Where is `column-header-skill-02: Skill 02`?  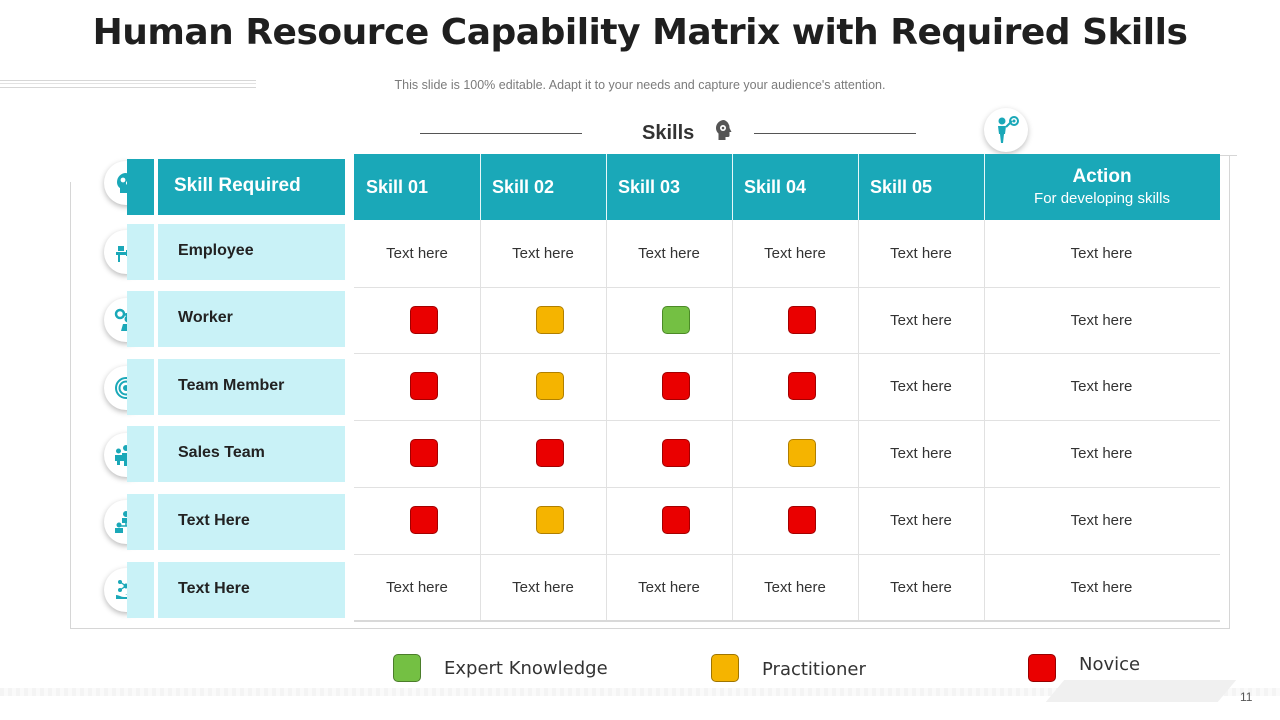 column-header-skill-02: Skill 02 is located at coordinates (523, 187).